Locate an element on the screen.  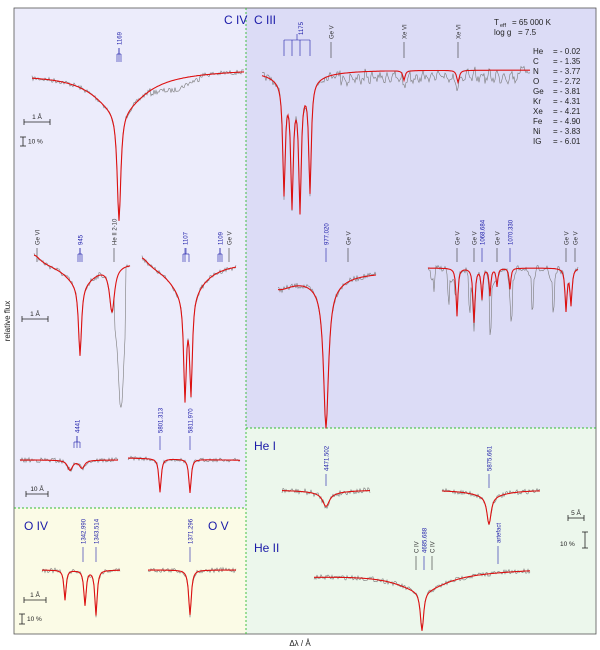
abund-el-O: O is located at coordinates (536, 81).